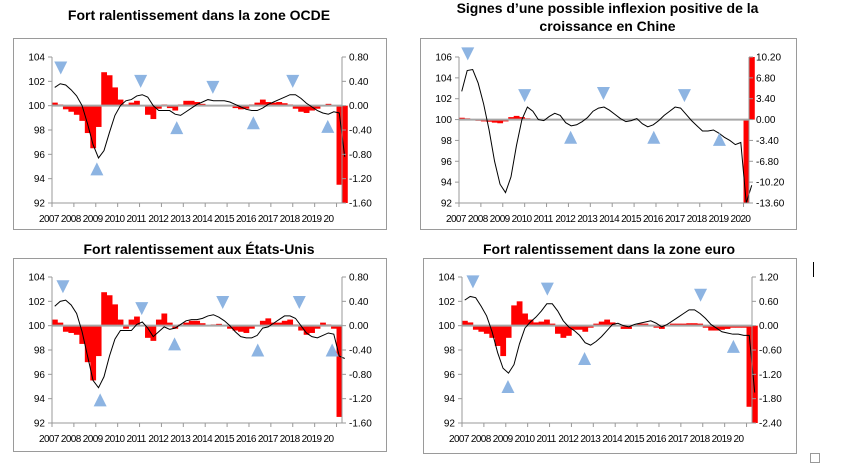  What do you see at coordinates (770, 399) in the screenshot?
I see `right-tick-label: -1.80` at bounding box center [770, 399].